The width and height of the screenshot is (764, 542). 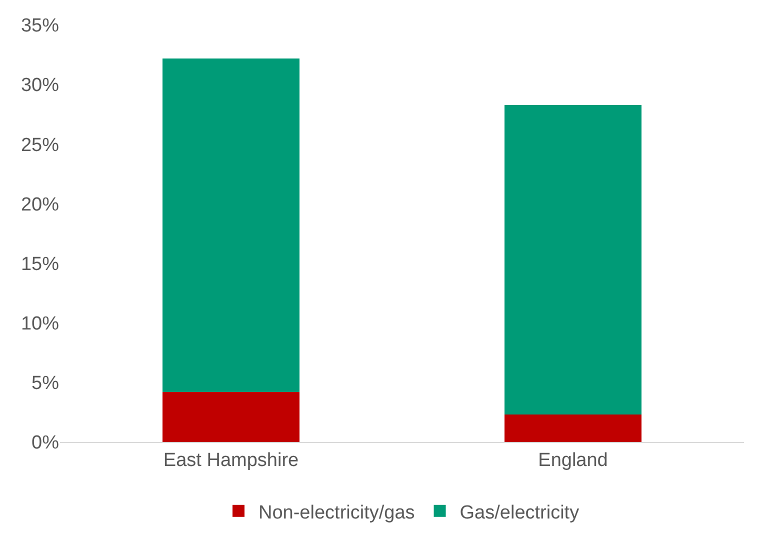 I want to click on y-tick-label: 5%, so click(x=46, y=383).